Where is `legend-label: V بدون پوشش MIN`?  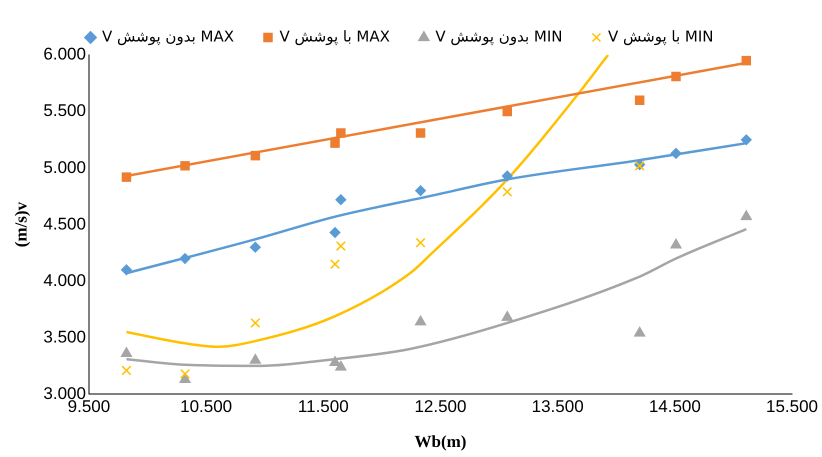
legend-label: V بدون پوشش MIN is located at coordinates (498, 36).